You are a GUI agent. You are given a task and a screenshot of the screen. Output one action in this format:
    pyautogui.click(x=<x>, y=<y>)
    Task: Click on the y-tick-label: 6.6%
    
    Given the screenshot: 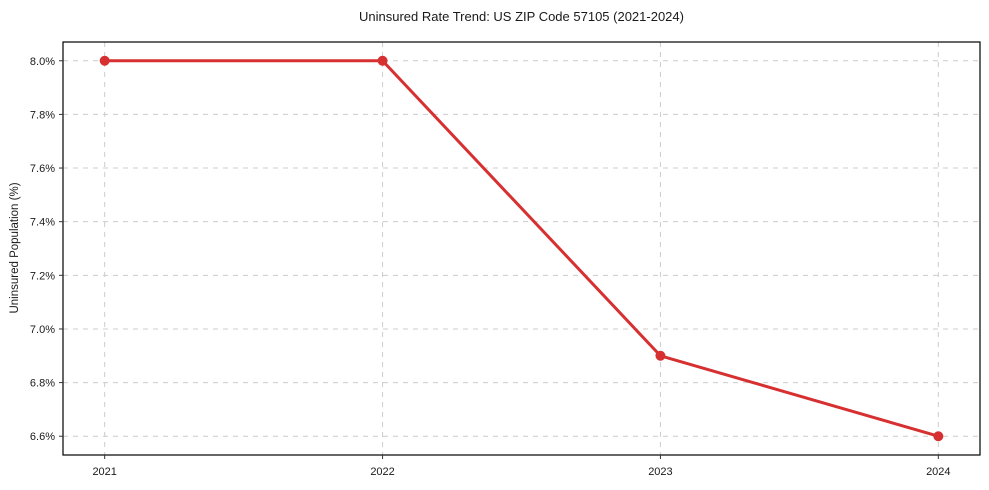 What is the action you would take?
    pyautogui.click(x=42, y=437)
    